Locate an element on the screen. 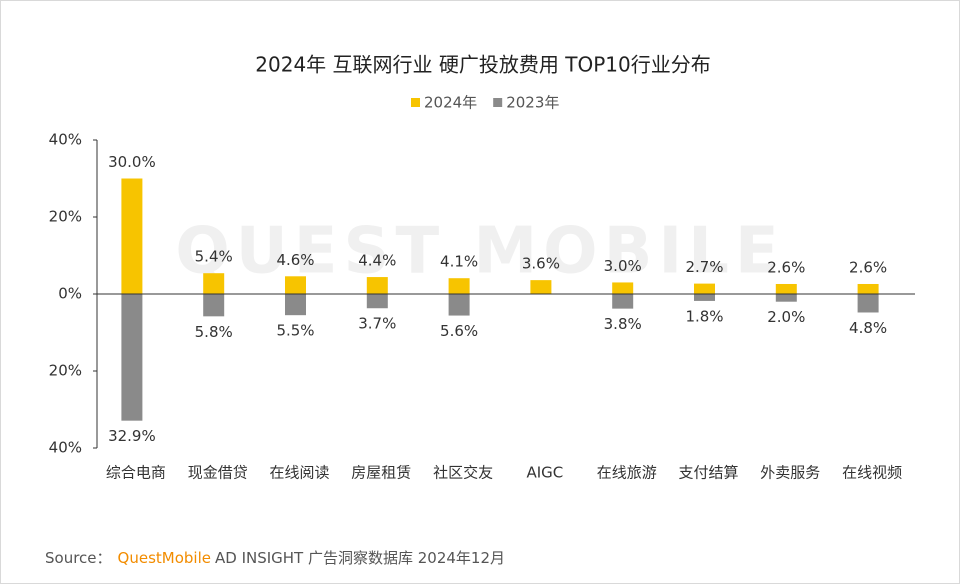 The width and height of the screenshot is (960, 588). value-label: 1.8% is located at coordinates (704, 316).